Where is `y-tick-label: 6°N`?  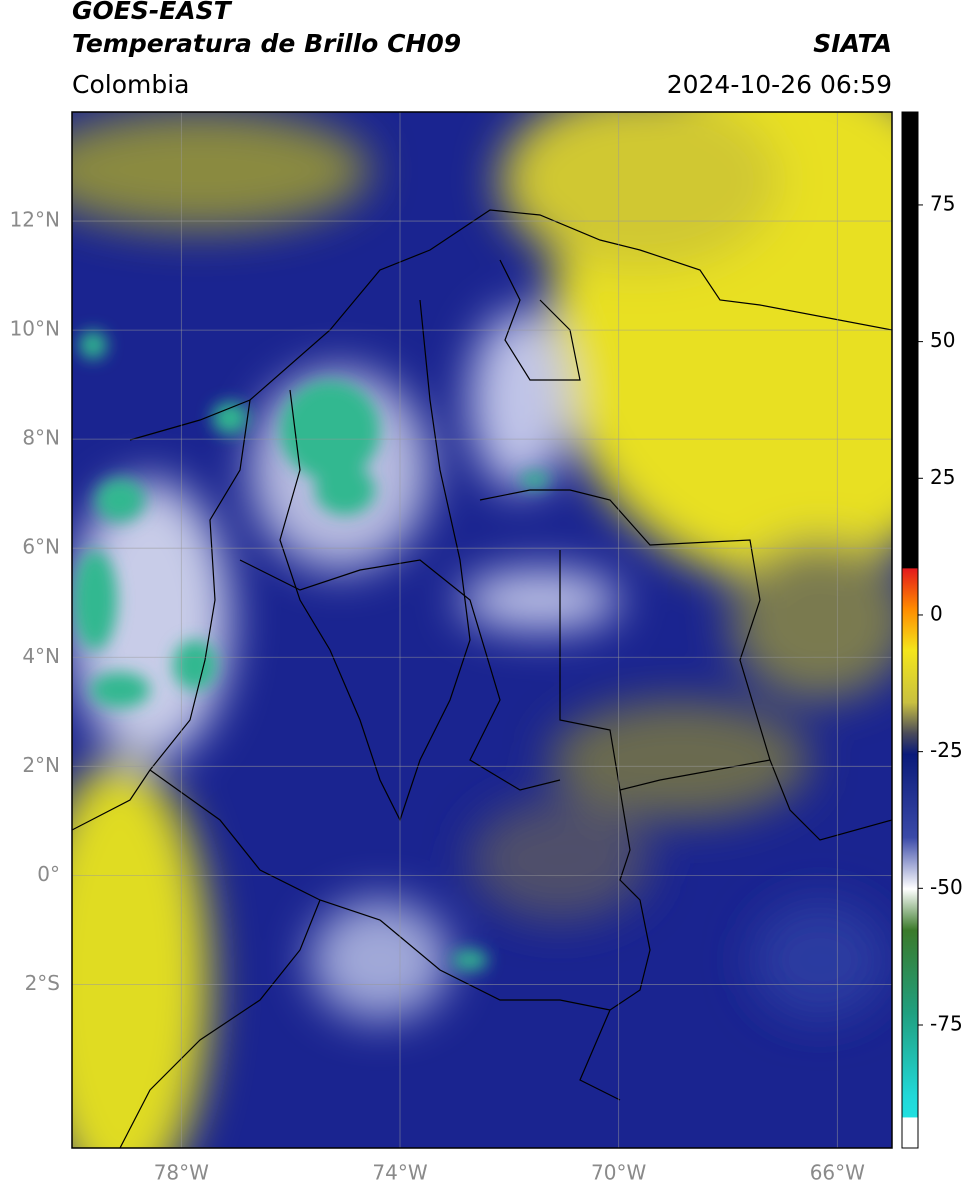 y-tick-label: 6°N is located at coordinates (41, 547).